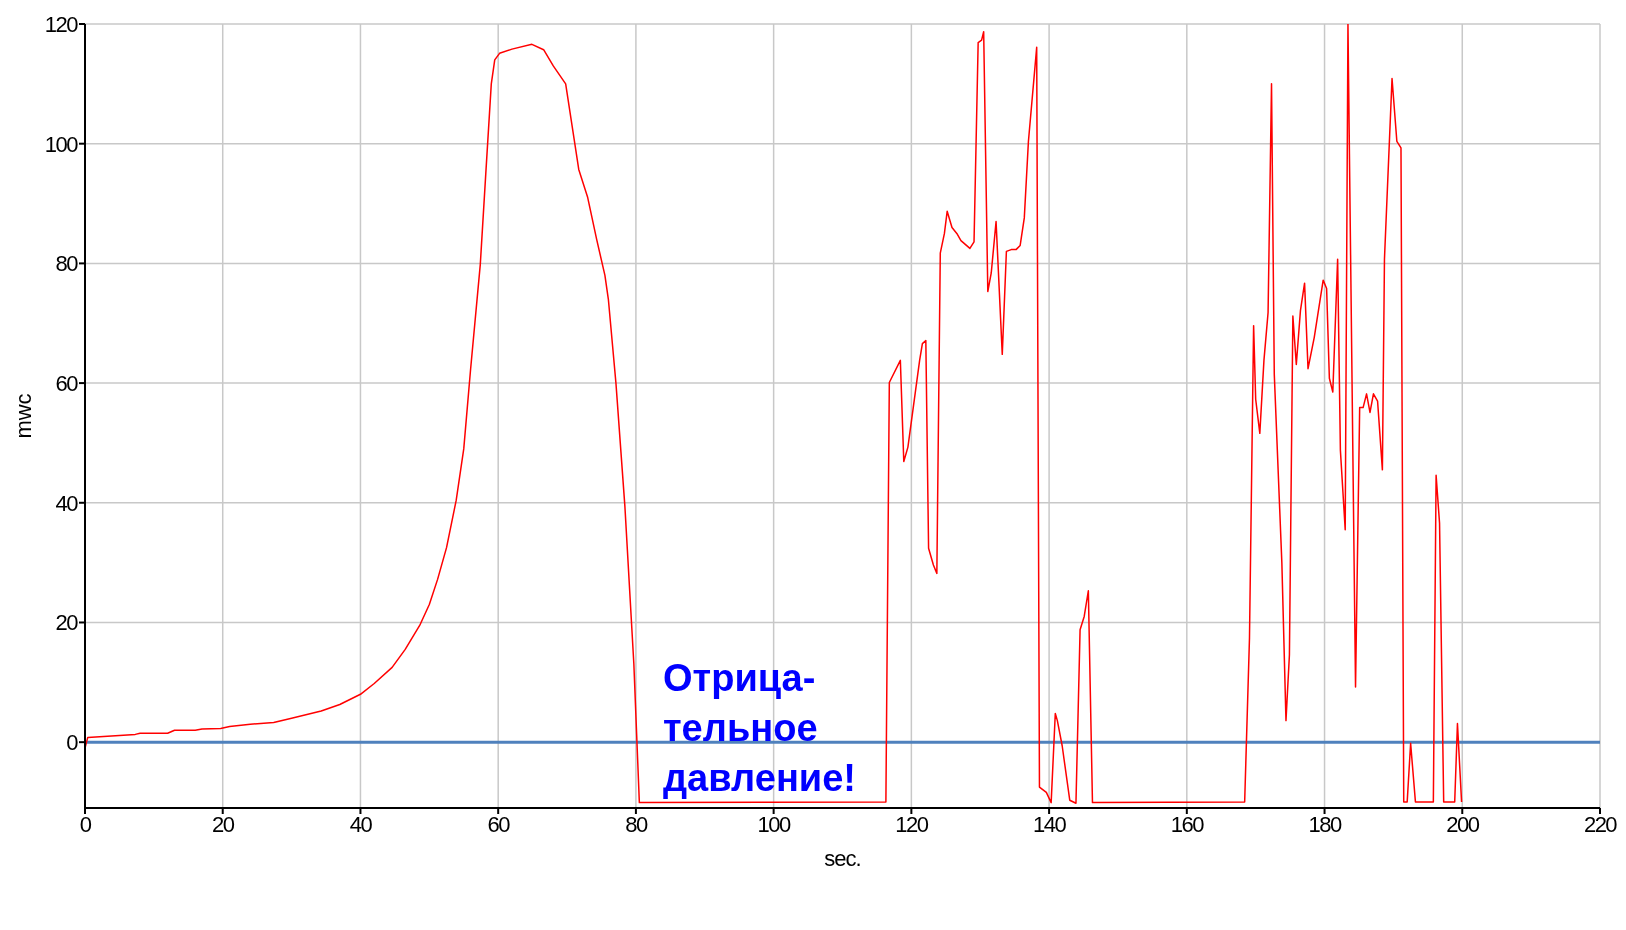 This screenshot has width=1626, height=930. I want to click on x-tick-label: 20, so click(223, 824).